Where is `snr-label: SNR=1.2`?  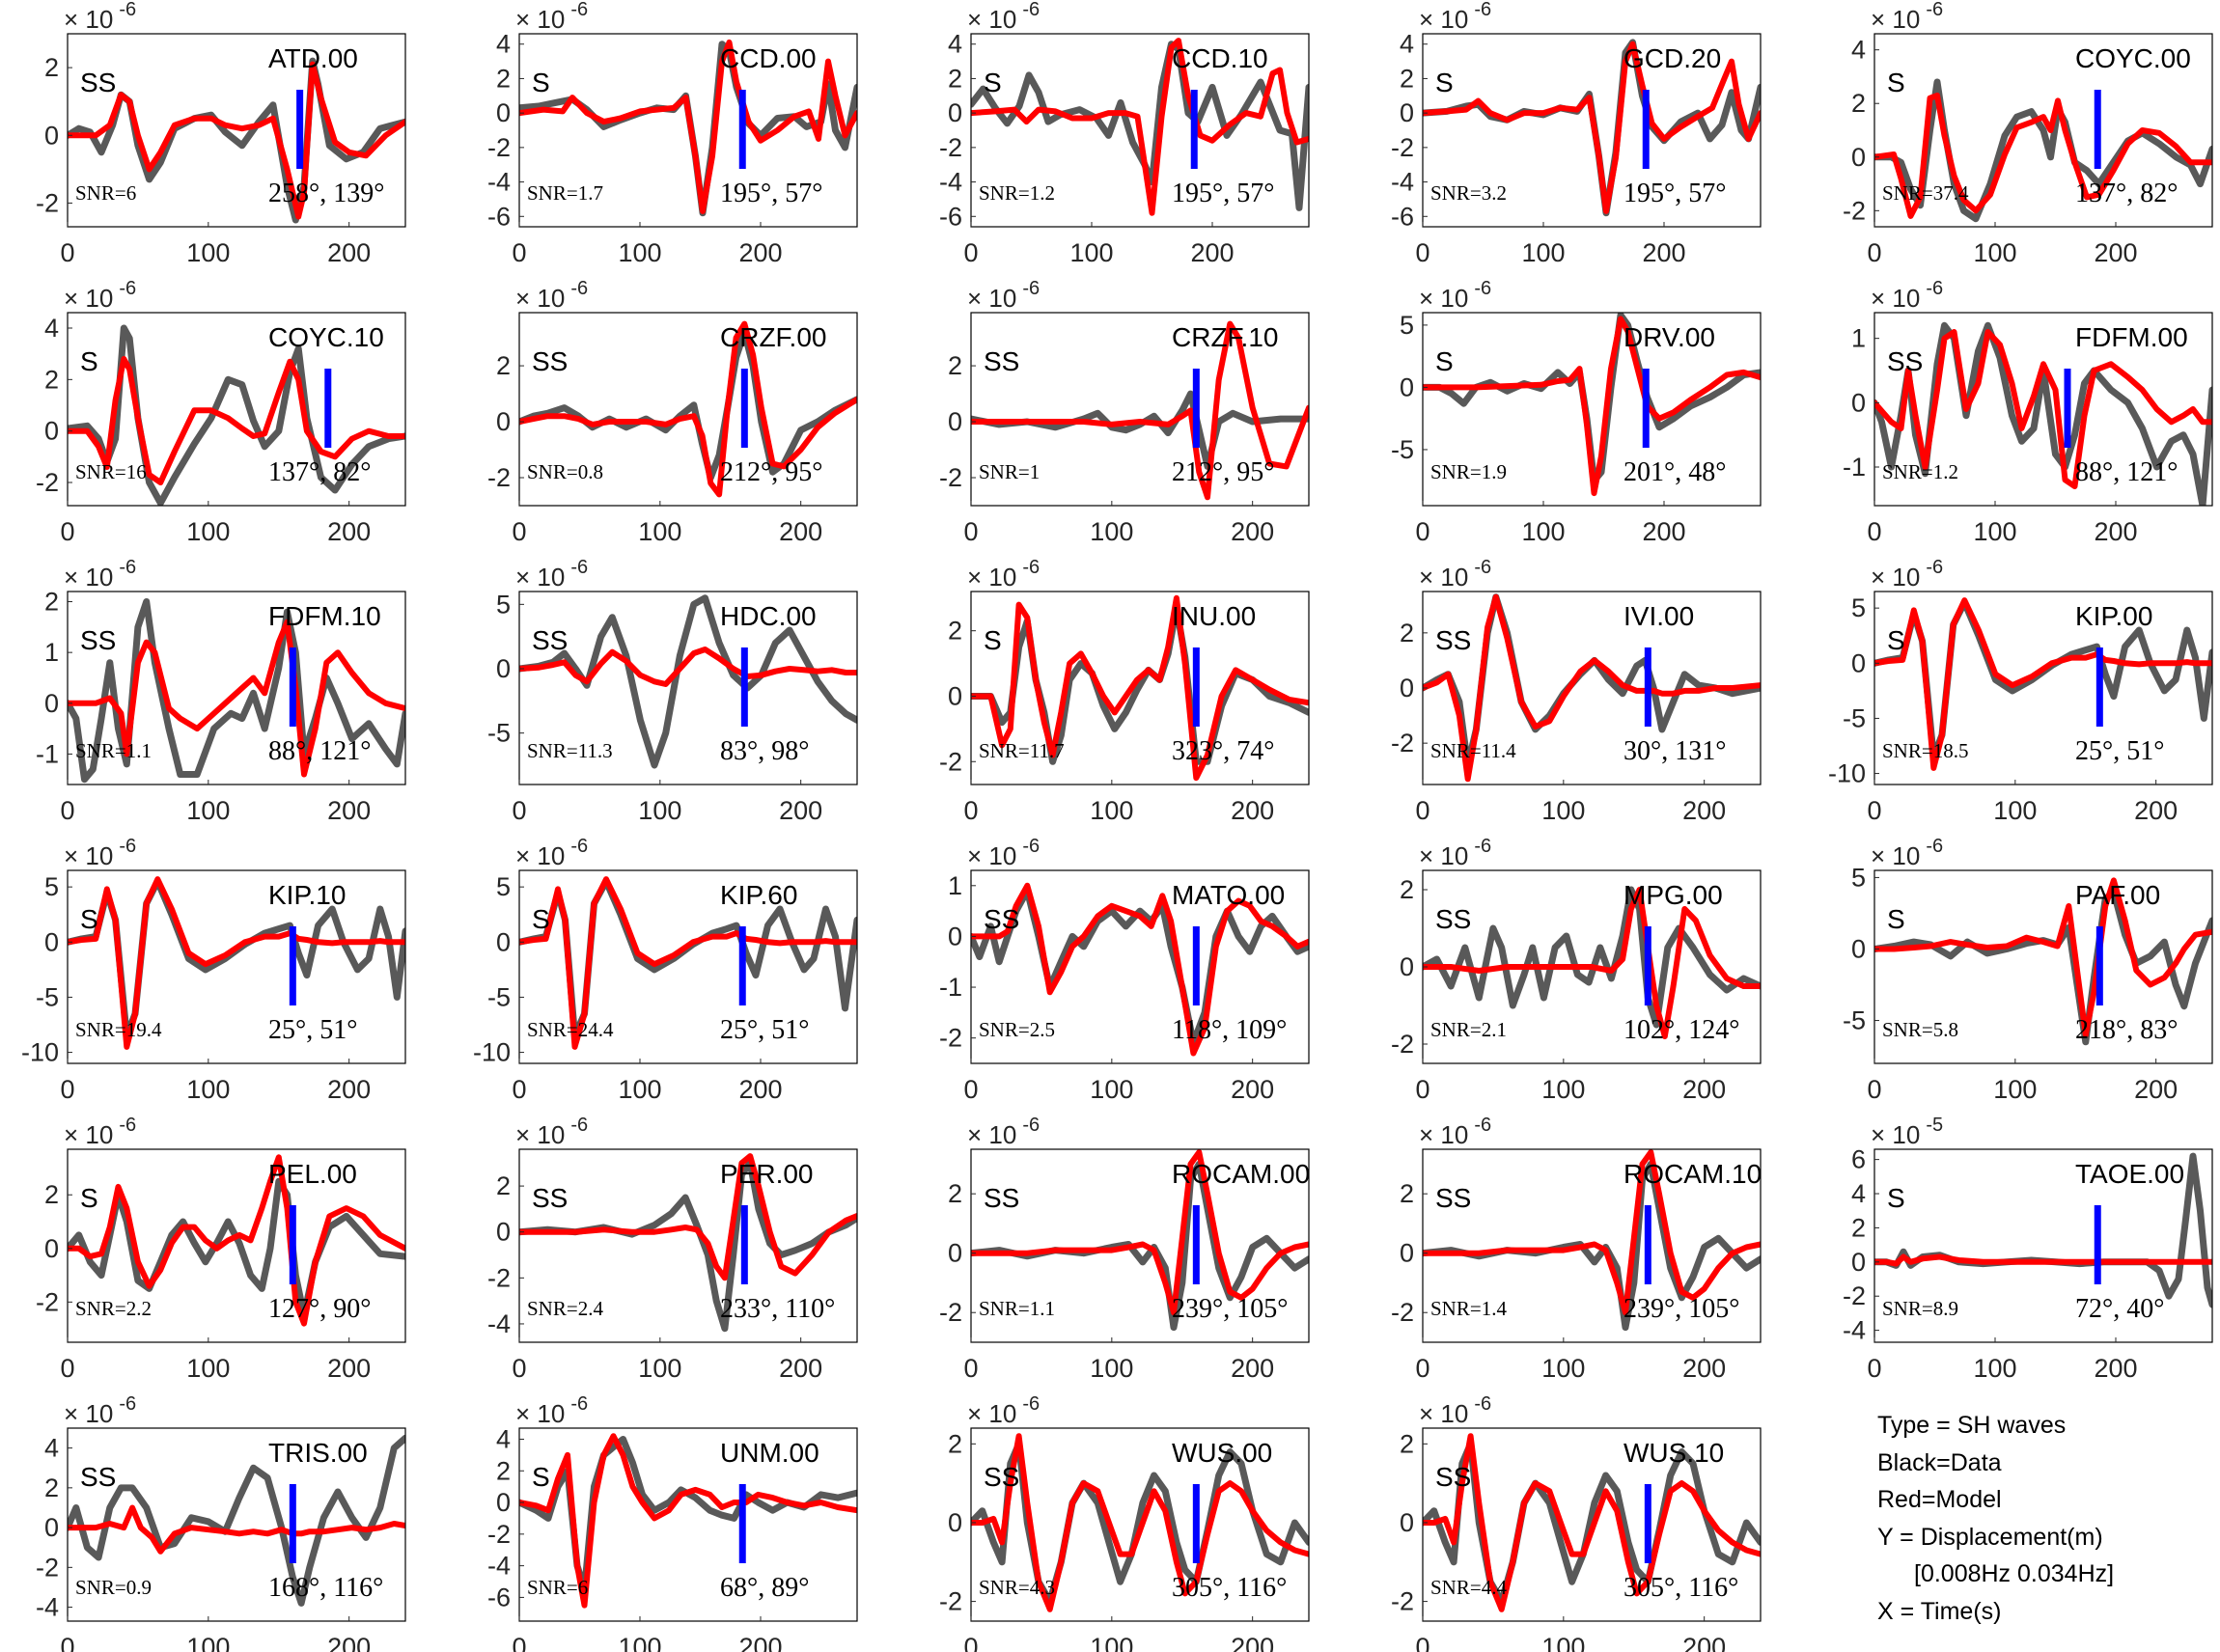
snr-label: SNR=1.2 is located at coordinates (1017, 193).